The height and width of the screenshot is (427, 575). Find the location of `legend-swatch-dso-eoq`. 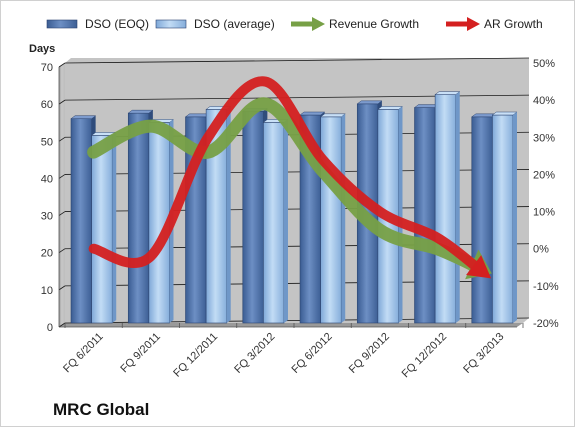

legend-swatch-dso-eoq is located at coordinates (62, 24).